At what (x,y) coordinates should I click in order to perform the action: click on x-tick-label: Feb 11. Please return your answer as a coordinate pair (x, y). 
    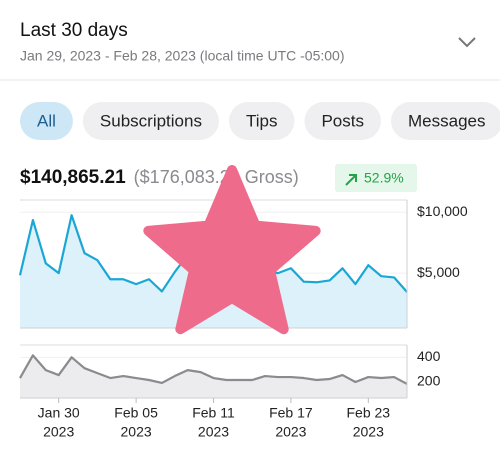
    Looking at the image, I should click on (213, 413).